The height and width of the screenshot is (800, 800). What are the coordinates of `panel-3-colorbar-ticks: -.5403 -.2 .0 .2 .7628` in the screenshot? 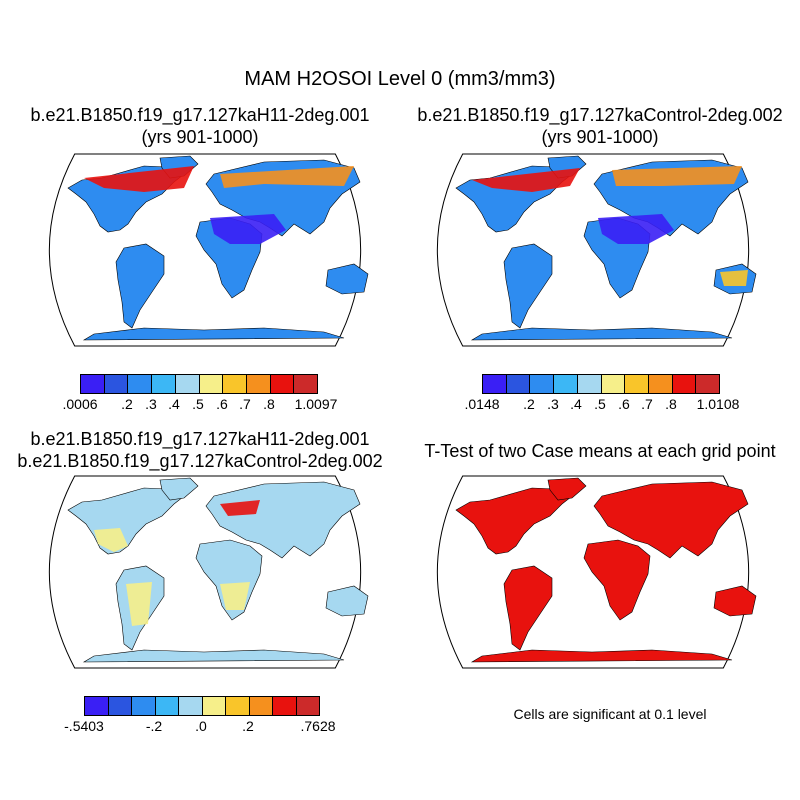 It's located at (199, 727).